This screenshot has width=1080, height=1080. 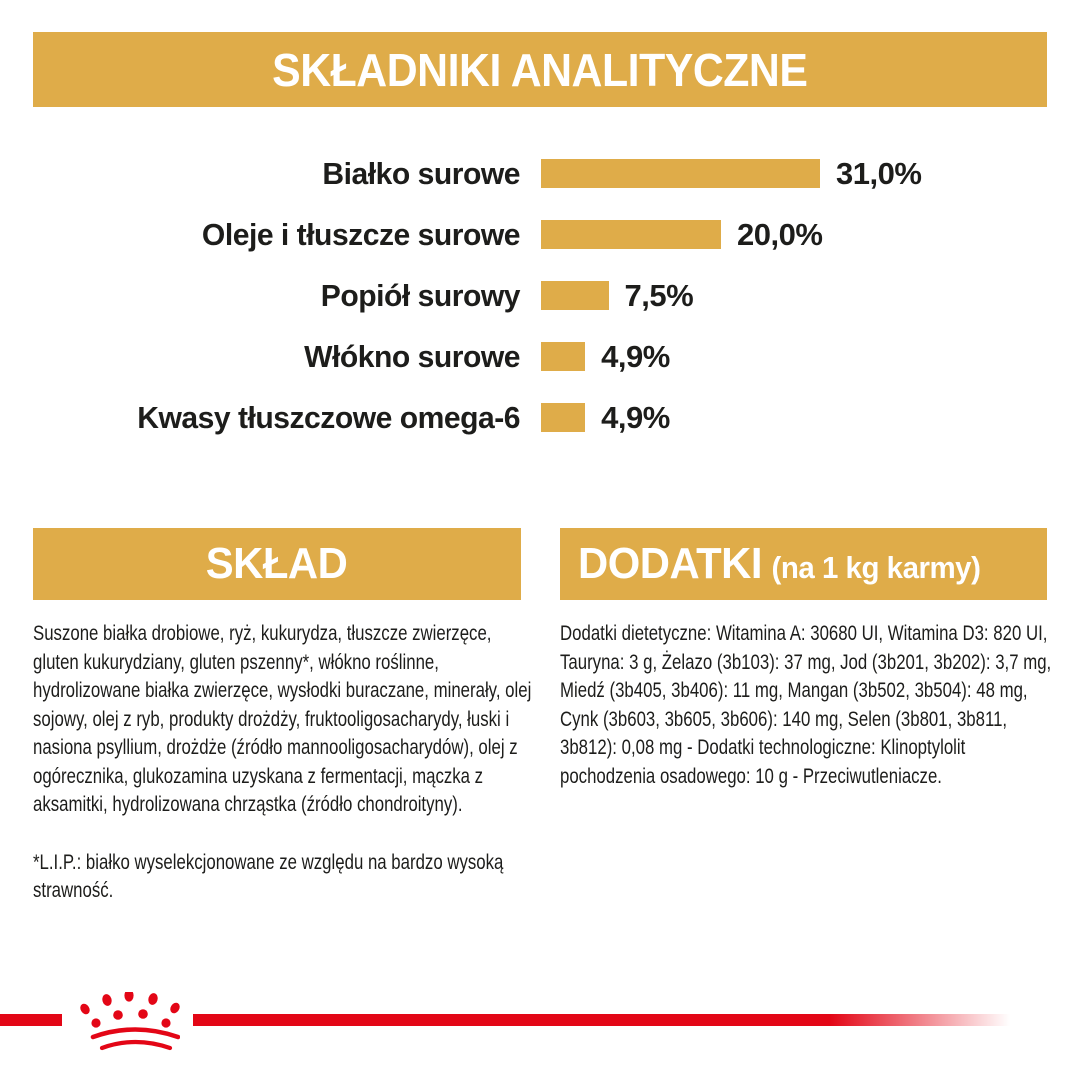 I want to click on bar-value: 20,0%, so click(x=780, y=234).